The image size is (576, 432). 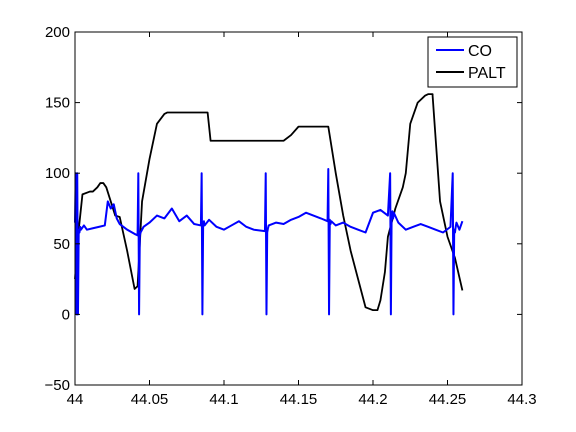 I want to click on legend: CO PALT, so click(x=472, y=62).